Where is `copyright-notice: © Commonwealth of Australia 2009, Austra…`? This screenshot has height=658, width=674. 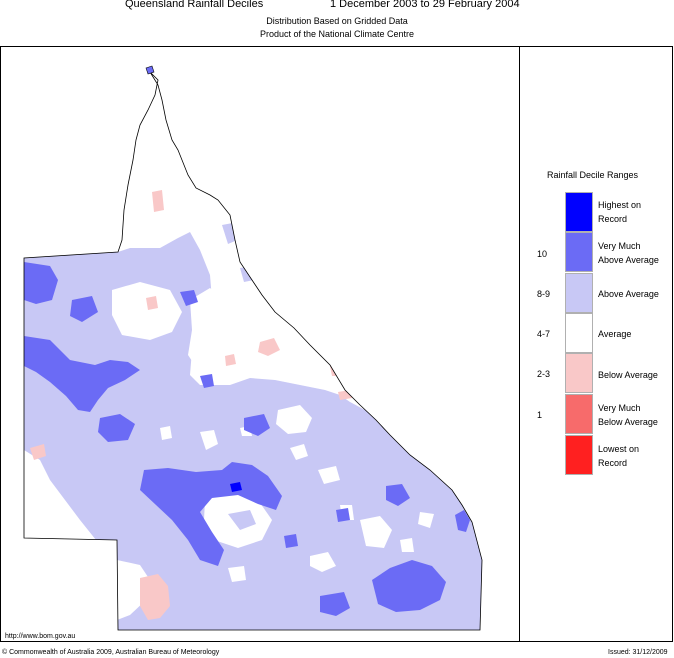
copyright-notice: © Commonwealth of Australia 2009, Austra… is located at coordinates (111, 652).